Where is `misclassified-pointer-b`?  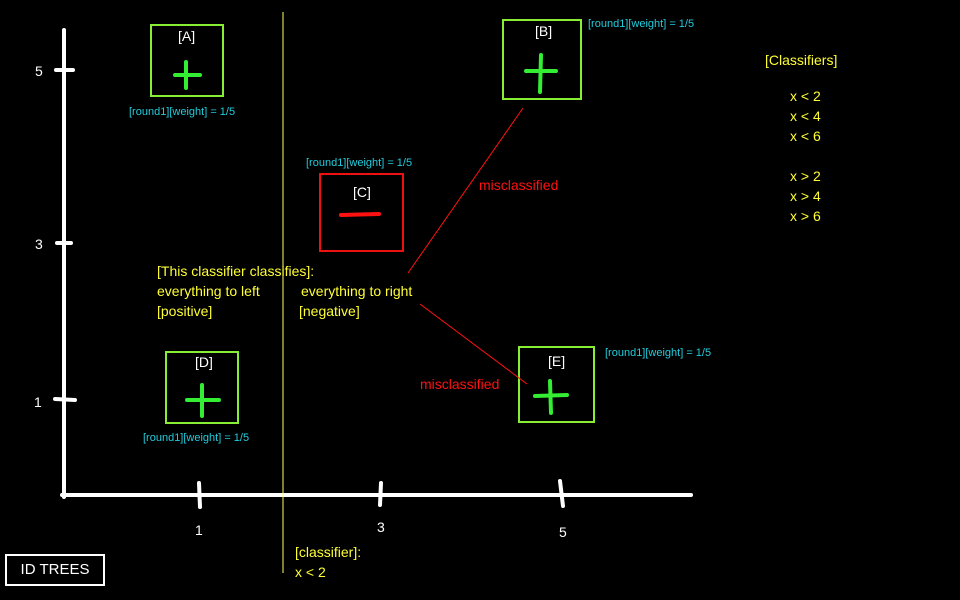
misclassified-pointer-b is located at coordinates (465, 190).